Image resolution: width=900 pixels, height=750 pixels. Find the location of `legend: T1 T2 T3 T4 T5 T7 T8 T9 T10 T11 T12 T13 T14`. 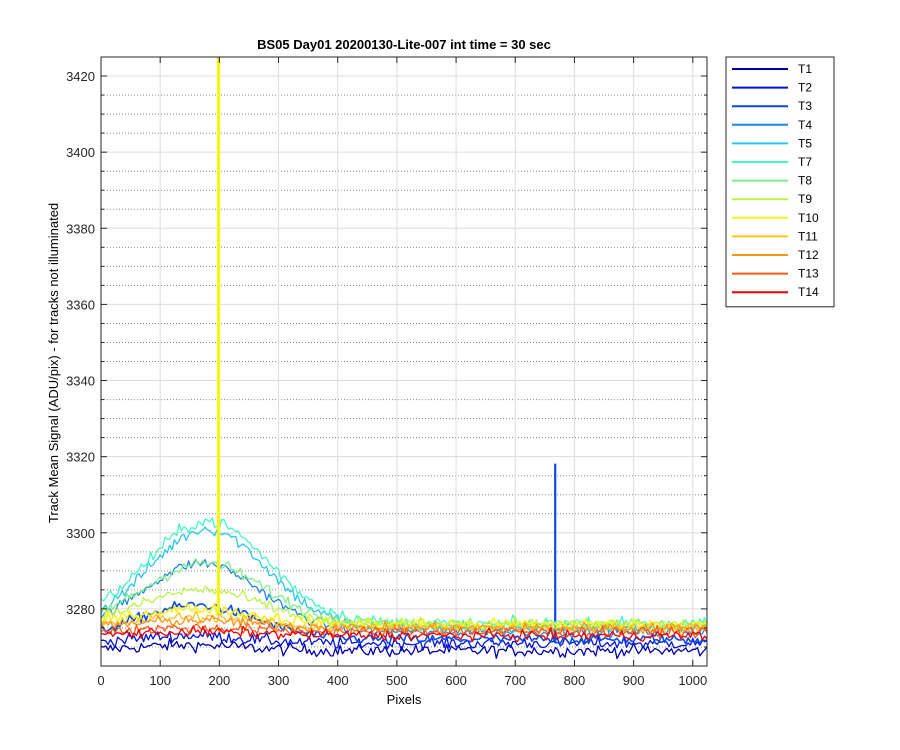

legend: T1 T2 T3 T4 T5 T7 T8 T9 T10 T11 T12 T13 T14 is located at coordinates (780, 182).